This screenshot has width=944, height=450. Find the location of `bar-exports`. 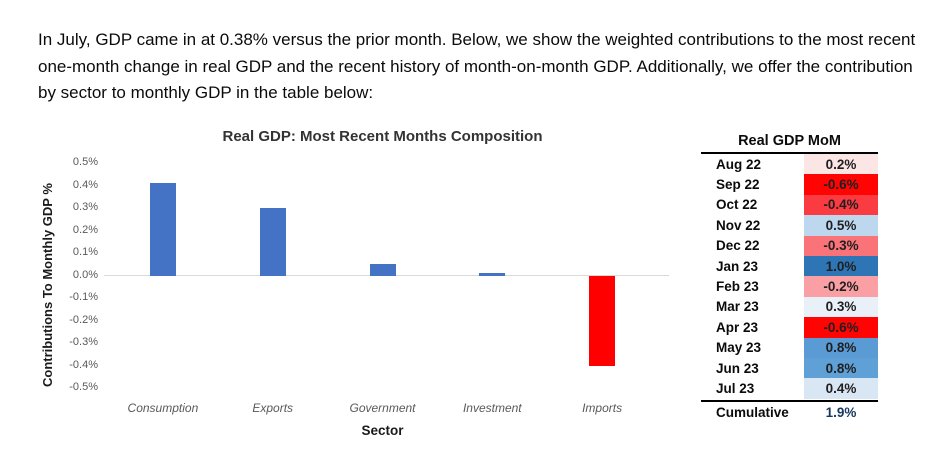

bar-exports is located at coordinates (272, 242).